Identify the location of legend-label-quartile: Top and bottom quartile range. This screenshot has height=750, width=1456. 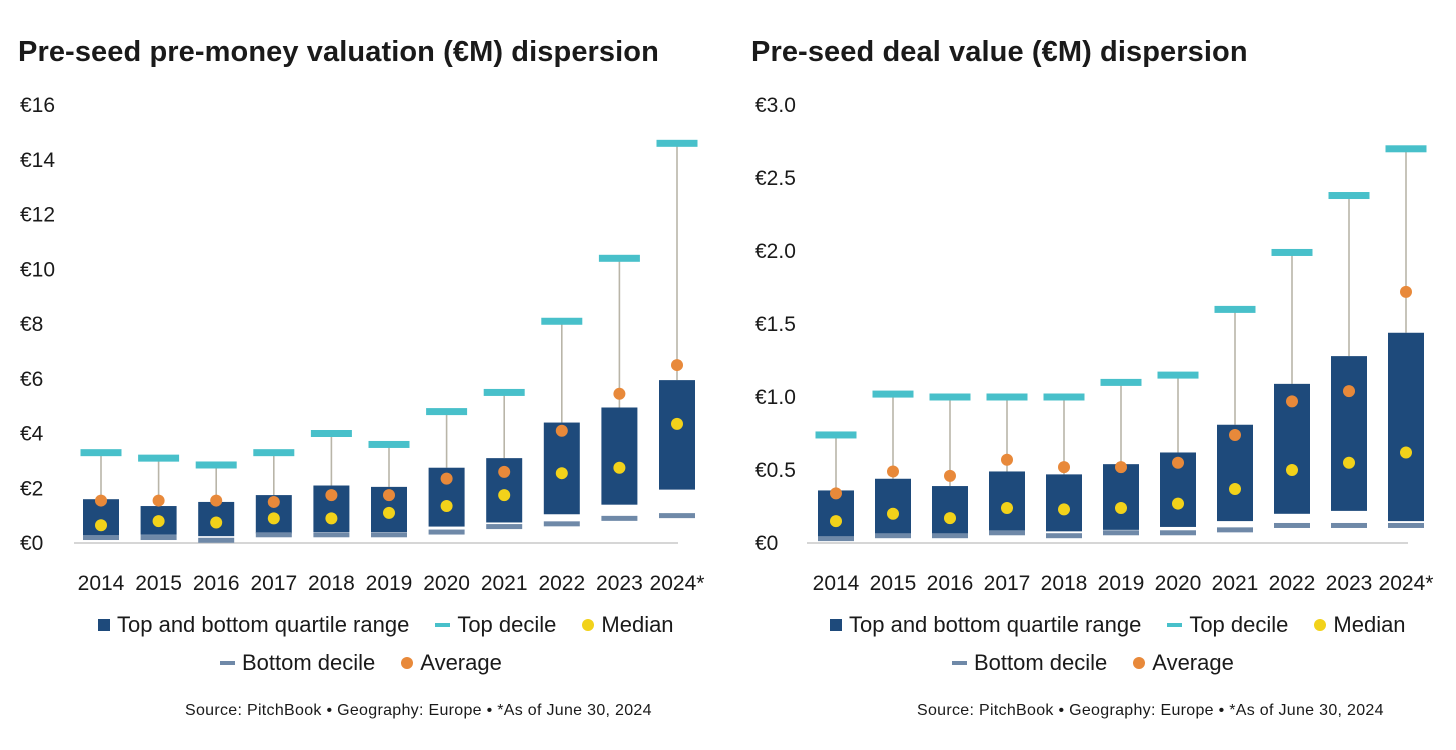
(995, 624).